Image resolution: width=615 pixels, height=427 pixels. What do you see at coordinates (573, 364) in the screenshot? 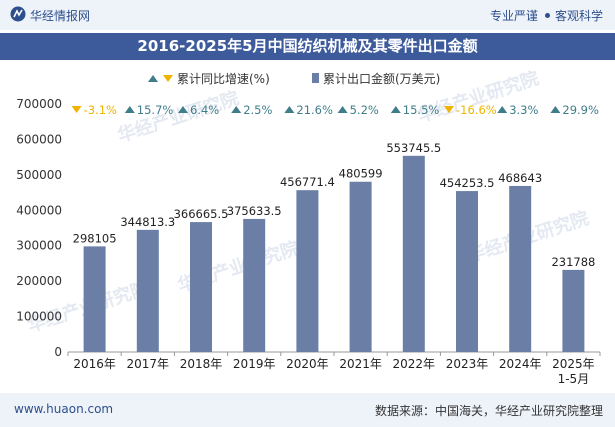
I see `x-tick-label: 2025年` at bounding box center [573, 364].